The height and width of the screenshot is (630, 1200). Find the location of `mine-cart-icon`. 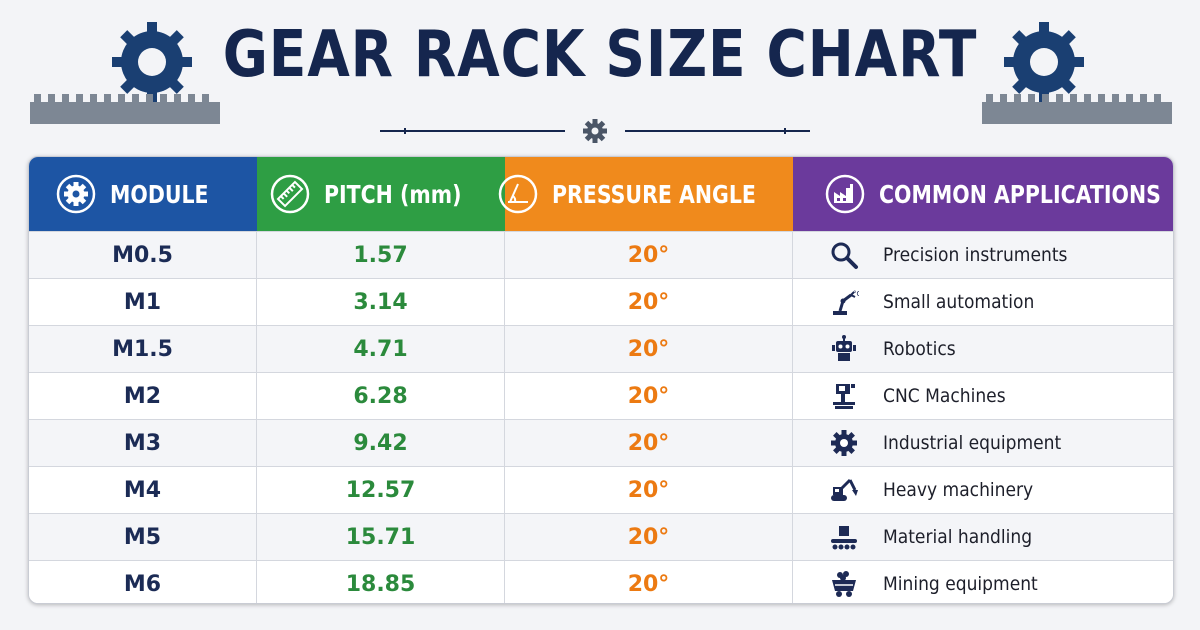

mine-cart-icon is located at coordinates (844, 584).